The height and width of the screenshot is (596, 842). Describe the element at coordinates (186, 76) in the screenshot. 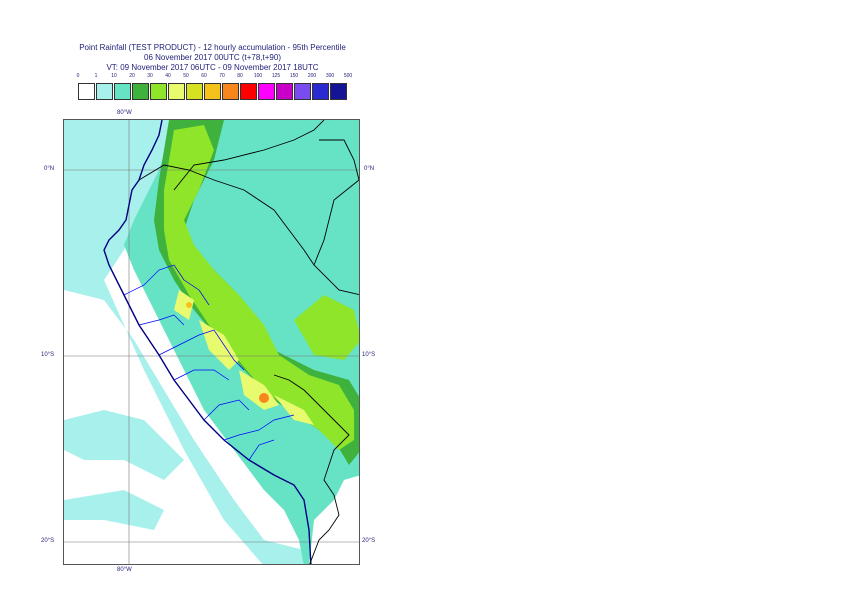

I see `legend-threshold-label: 50` at that location.